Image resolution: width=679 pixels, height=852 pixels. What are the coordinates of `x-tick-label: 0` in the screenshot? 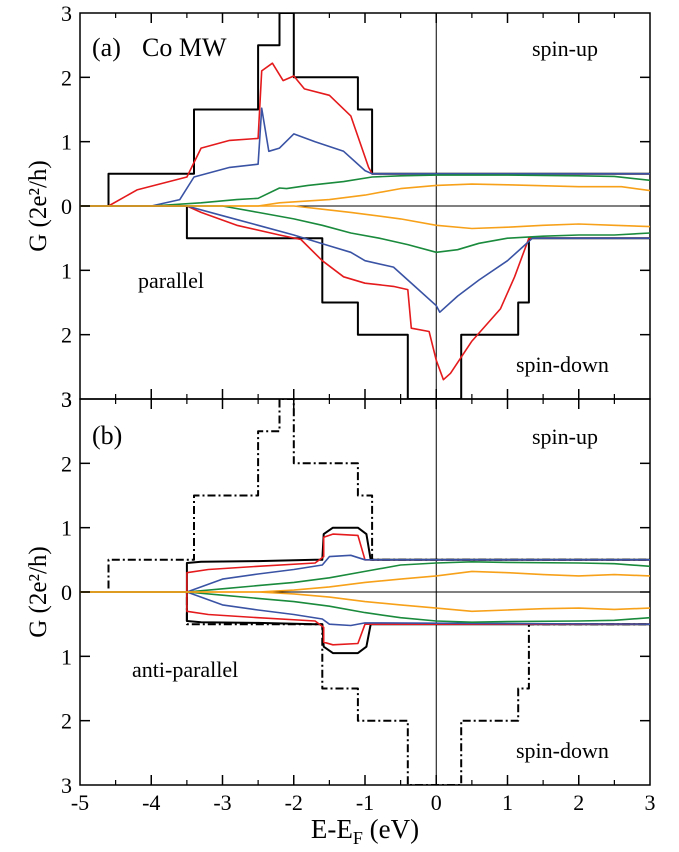 It's located at (436, 802).